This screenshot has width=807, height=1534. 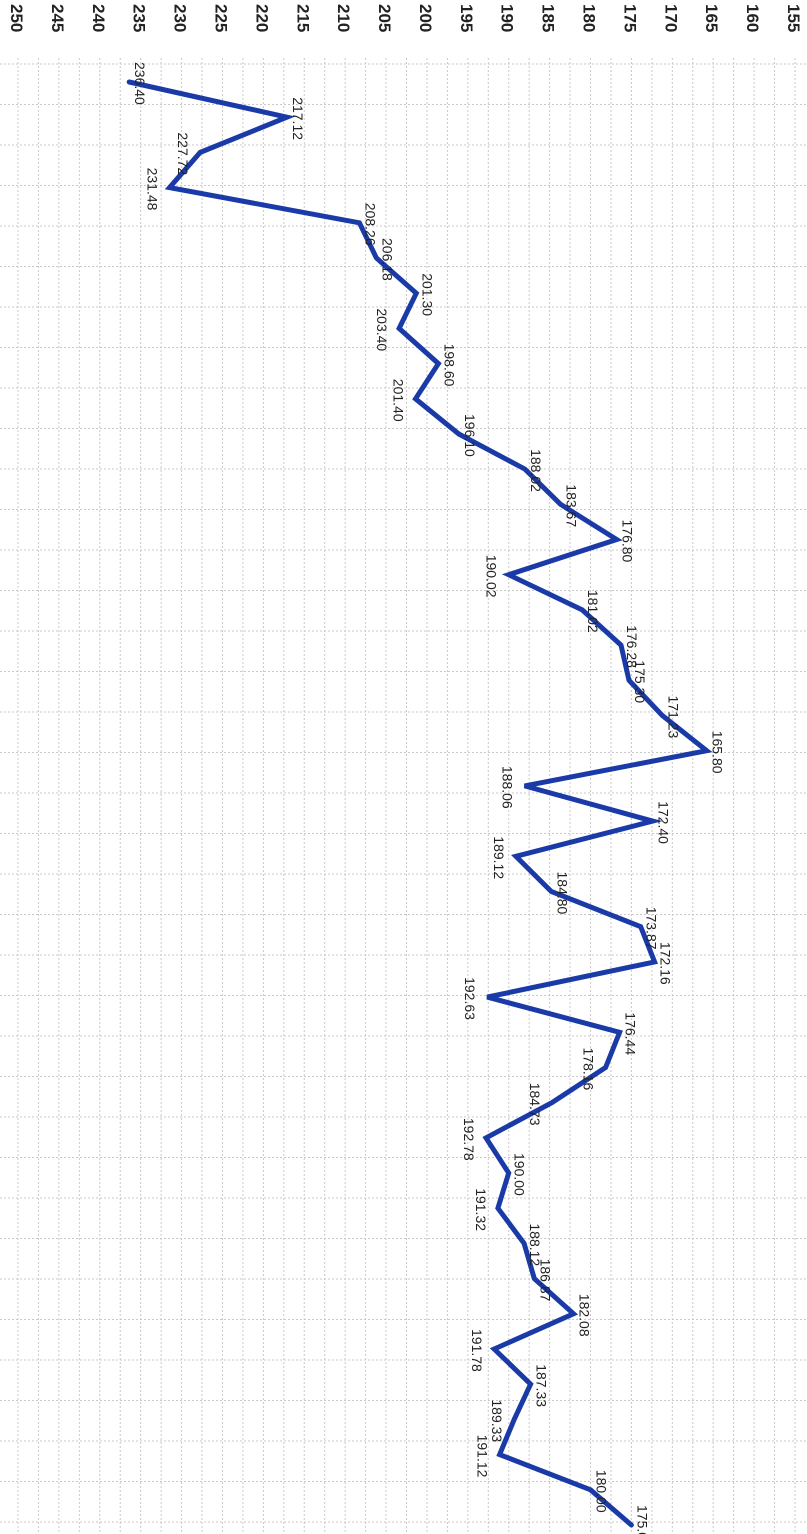 What do you see at coordinates (425, 18) in the screenshot?
I see `y-tick-label: 200` at bounding box center [425, 18].